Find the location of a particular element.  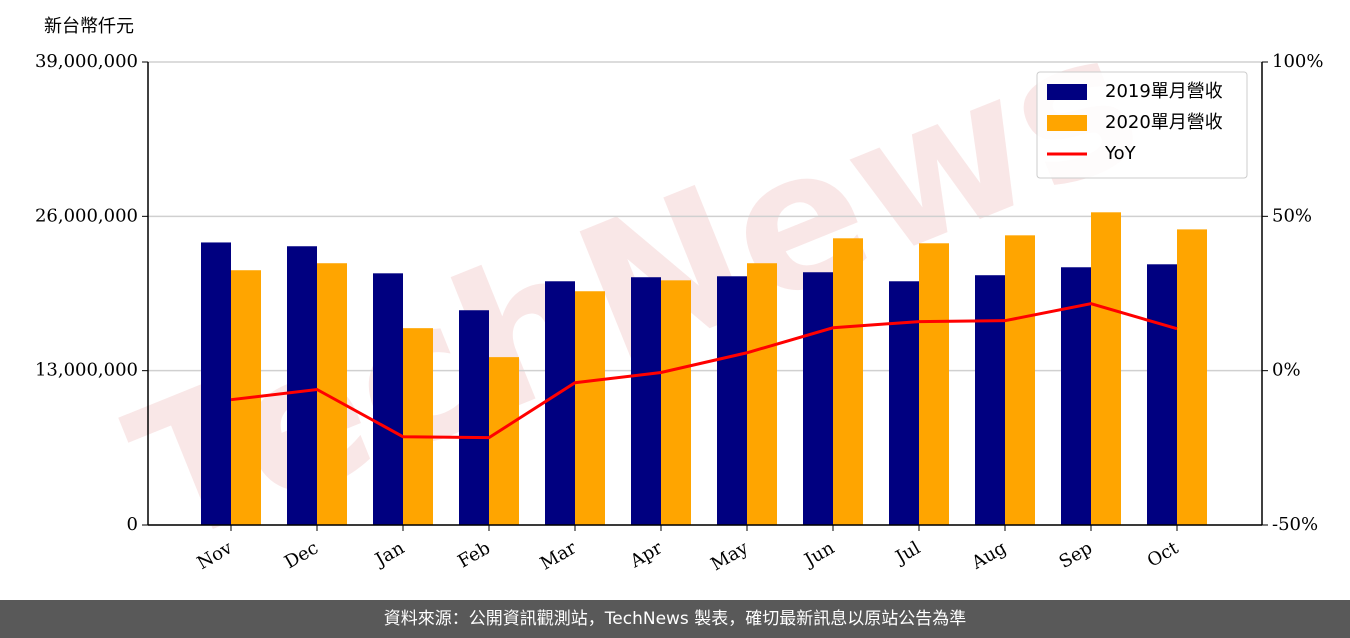

x-tick-label: Jun is located at coordinates (818, 554).